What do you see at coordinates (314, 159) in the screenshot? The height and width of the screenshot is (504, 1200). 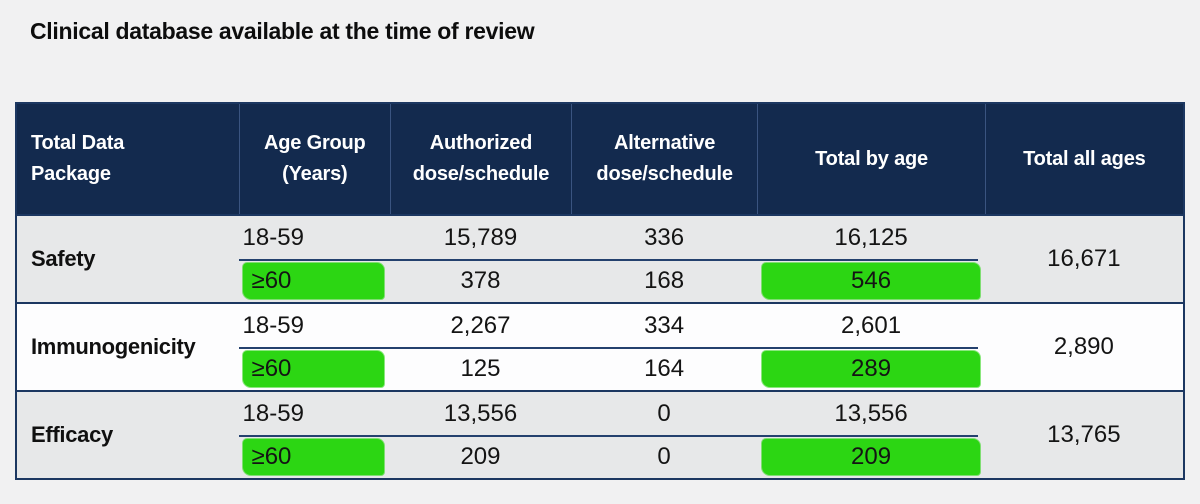 I see `header-age-group: Age Group (Years)` at bounding box center [314, 159].